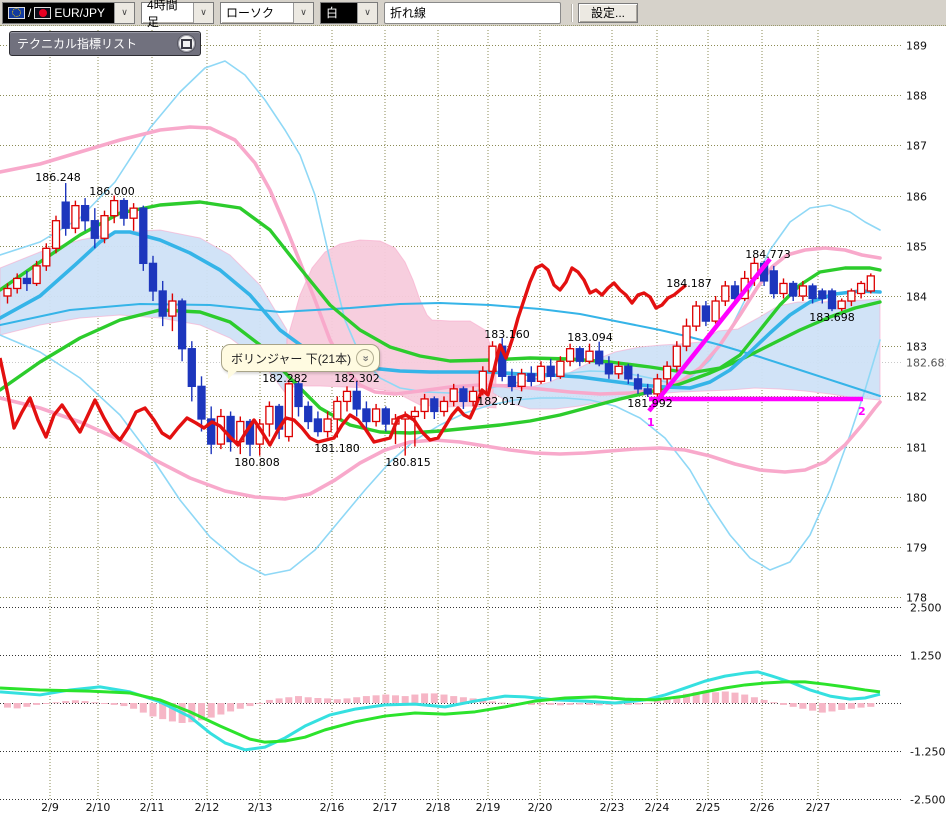 The height and width of the screenshot is (819, 946). I want to click on timeframe-select: 4時間足 ∨, so click(177, 14).